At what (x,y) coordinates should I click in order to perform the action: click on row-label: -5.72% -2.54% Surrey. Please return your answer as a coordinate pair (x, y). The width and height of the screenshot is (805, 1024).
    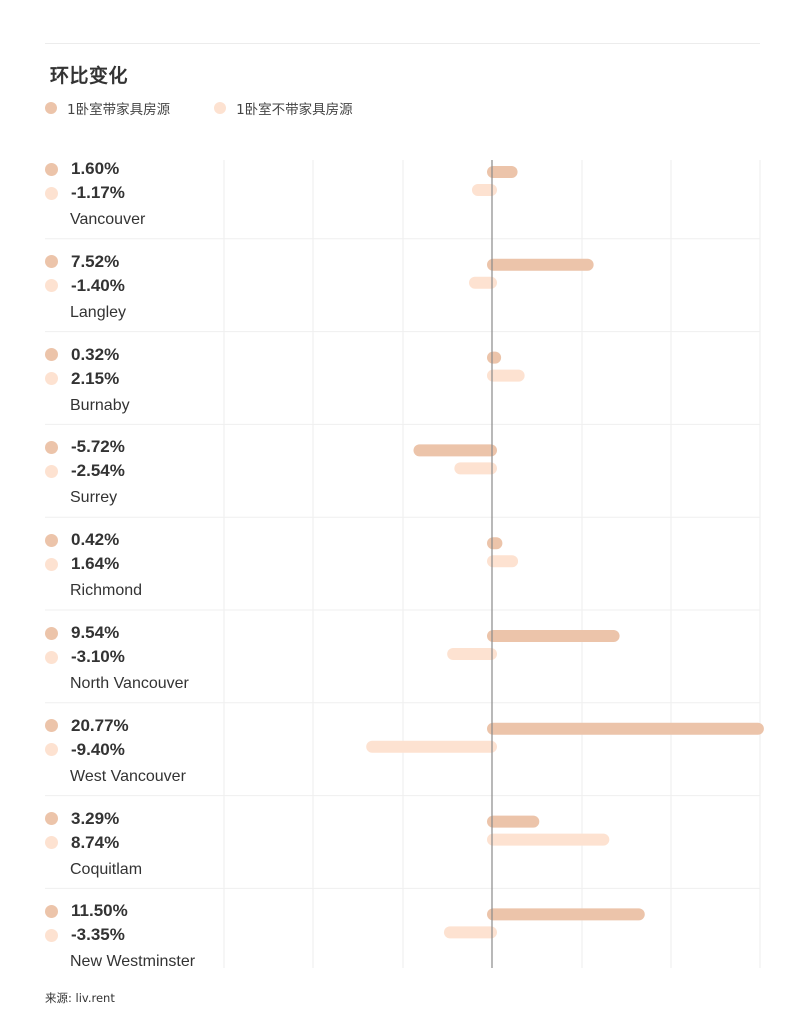
    Looking at the image, I should click on (145, 471).